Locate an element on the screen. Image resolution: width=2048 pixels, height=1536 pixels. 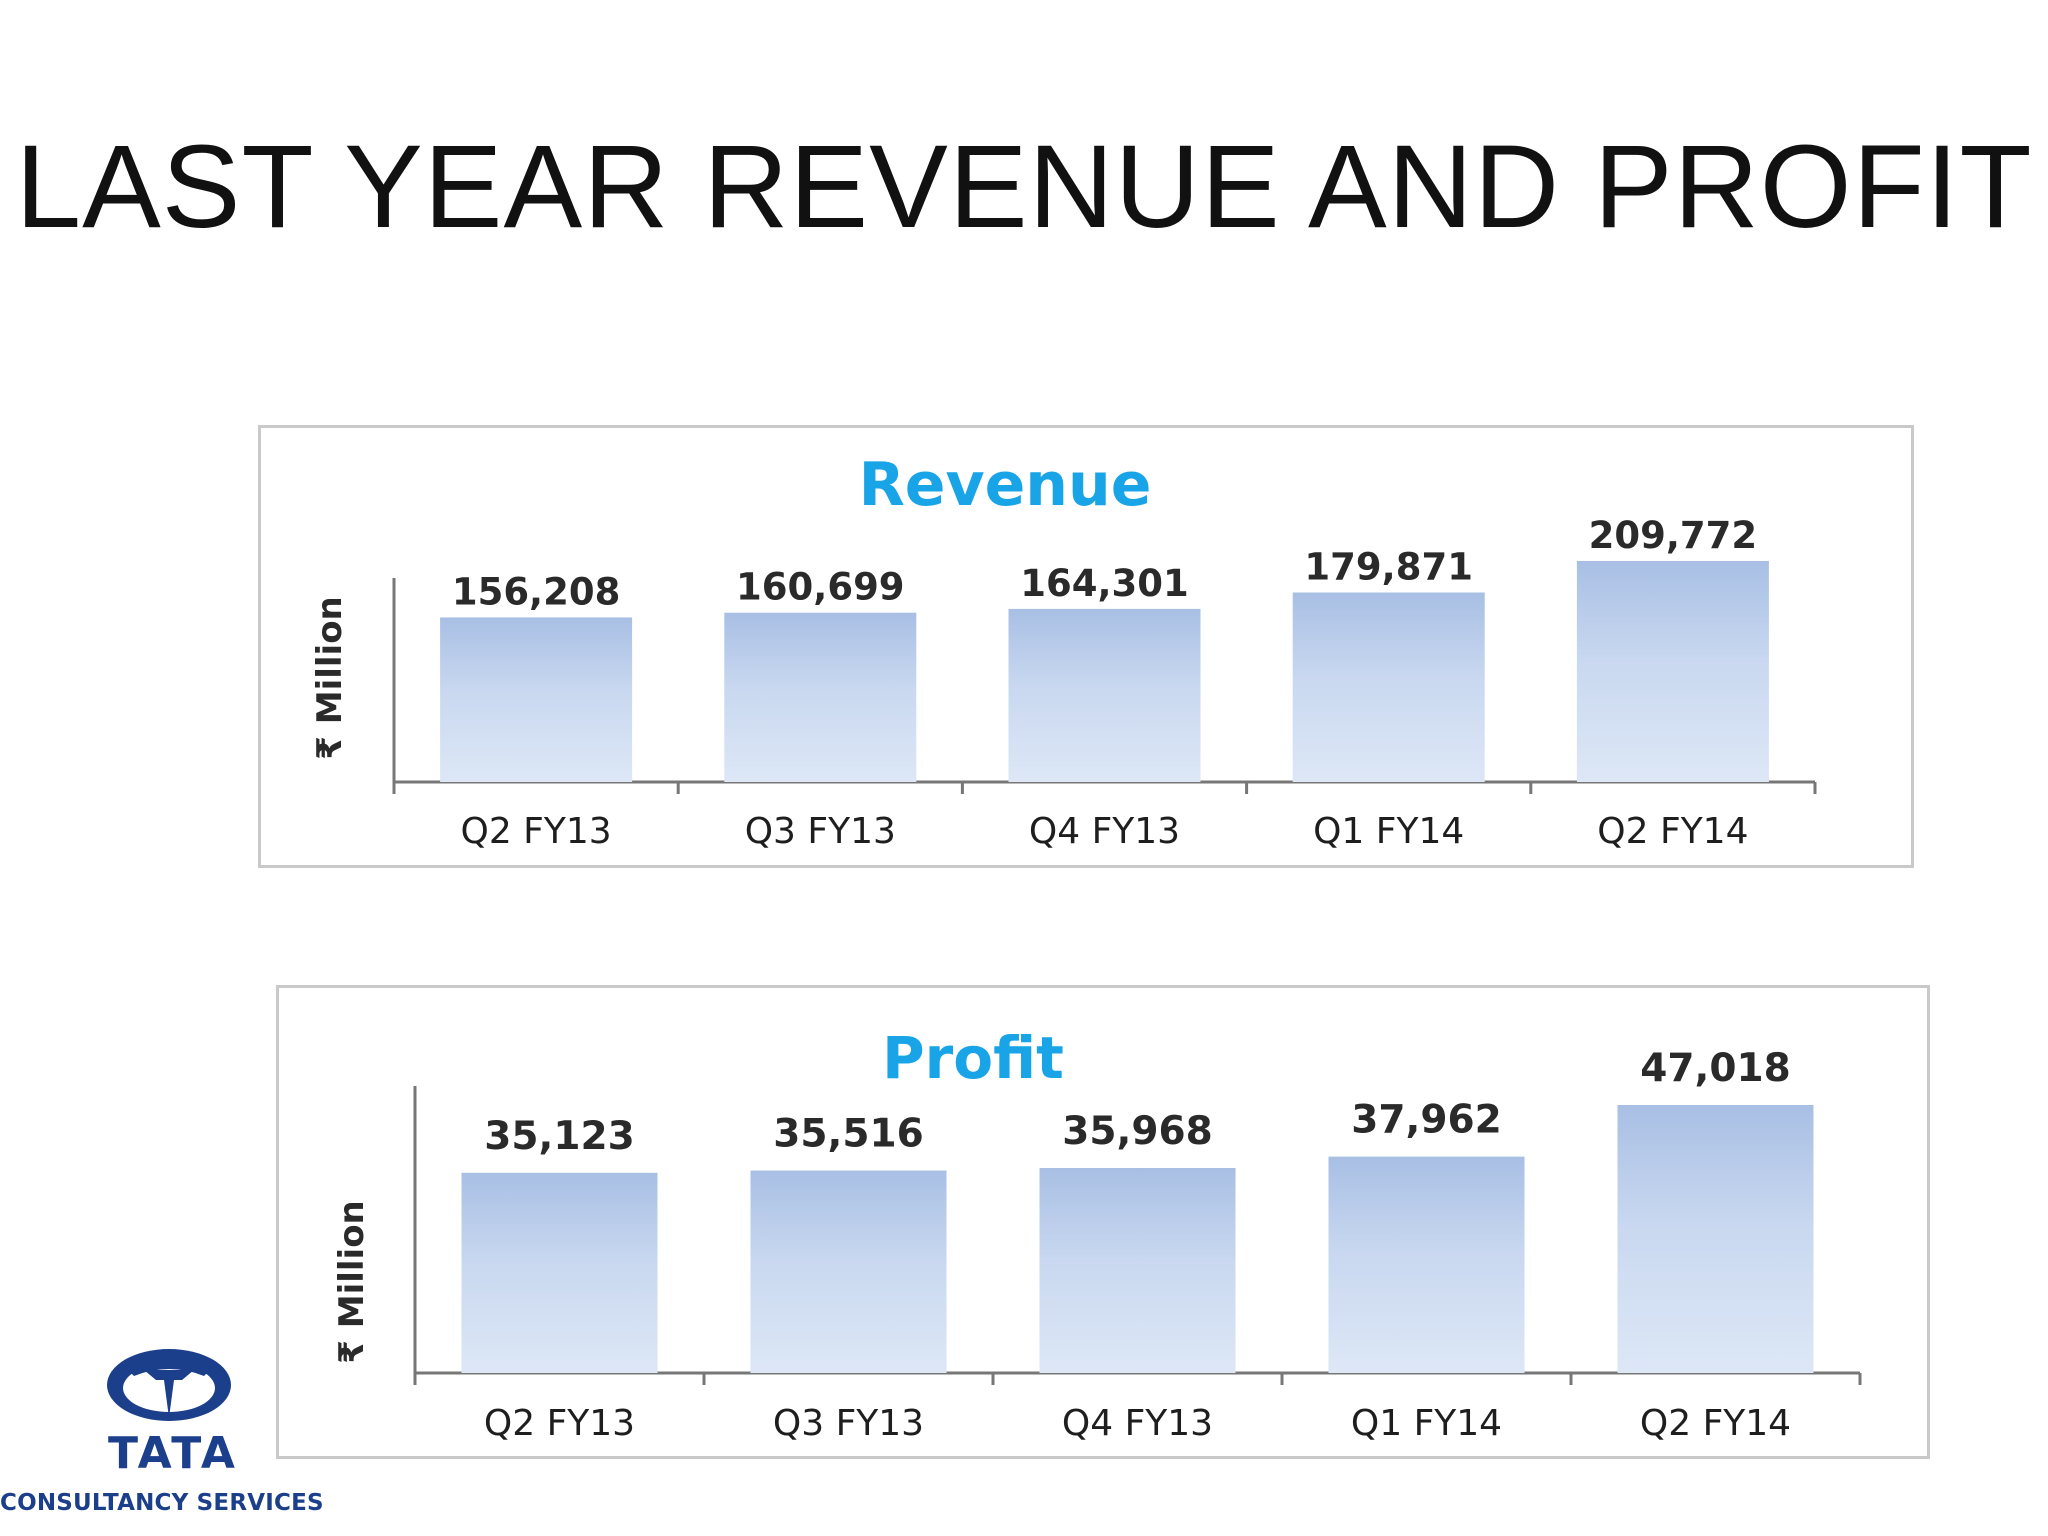
data-label: 37,962 is located at coordinates (1426, 1120).